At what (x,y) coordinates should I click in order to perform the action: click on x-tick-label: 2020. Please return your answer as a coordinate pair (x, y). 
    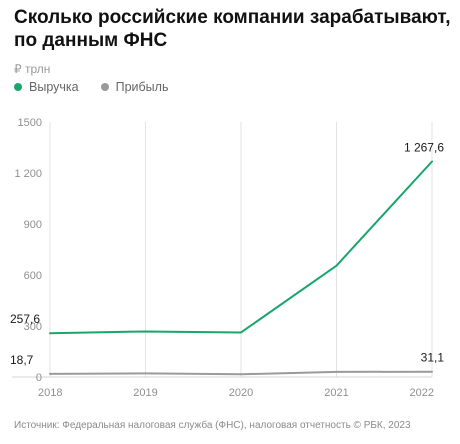
    Looking at the image, I should click on (241, 393).